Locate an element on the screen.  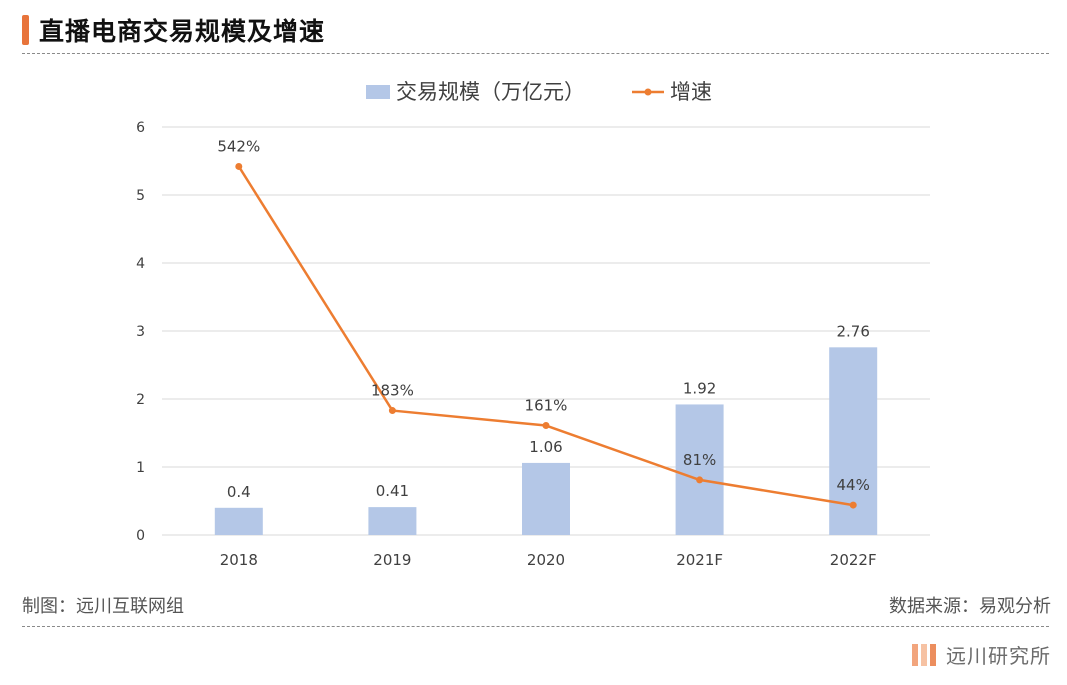
y-tick-label: 6 is located at coordinates (140, 128).